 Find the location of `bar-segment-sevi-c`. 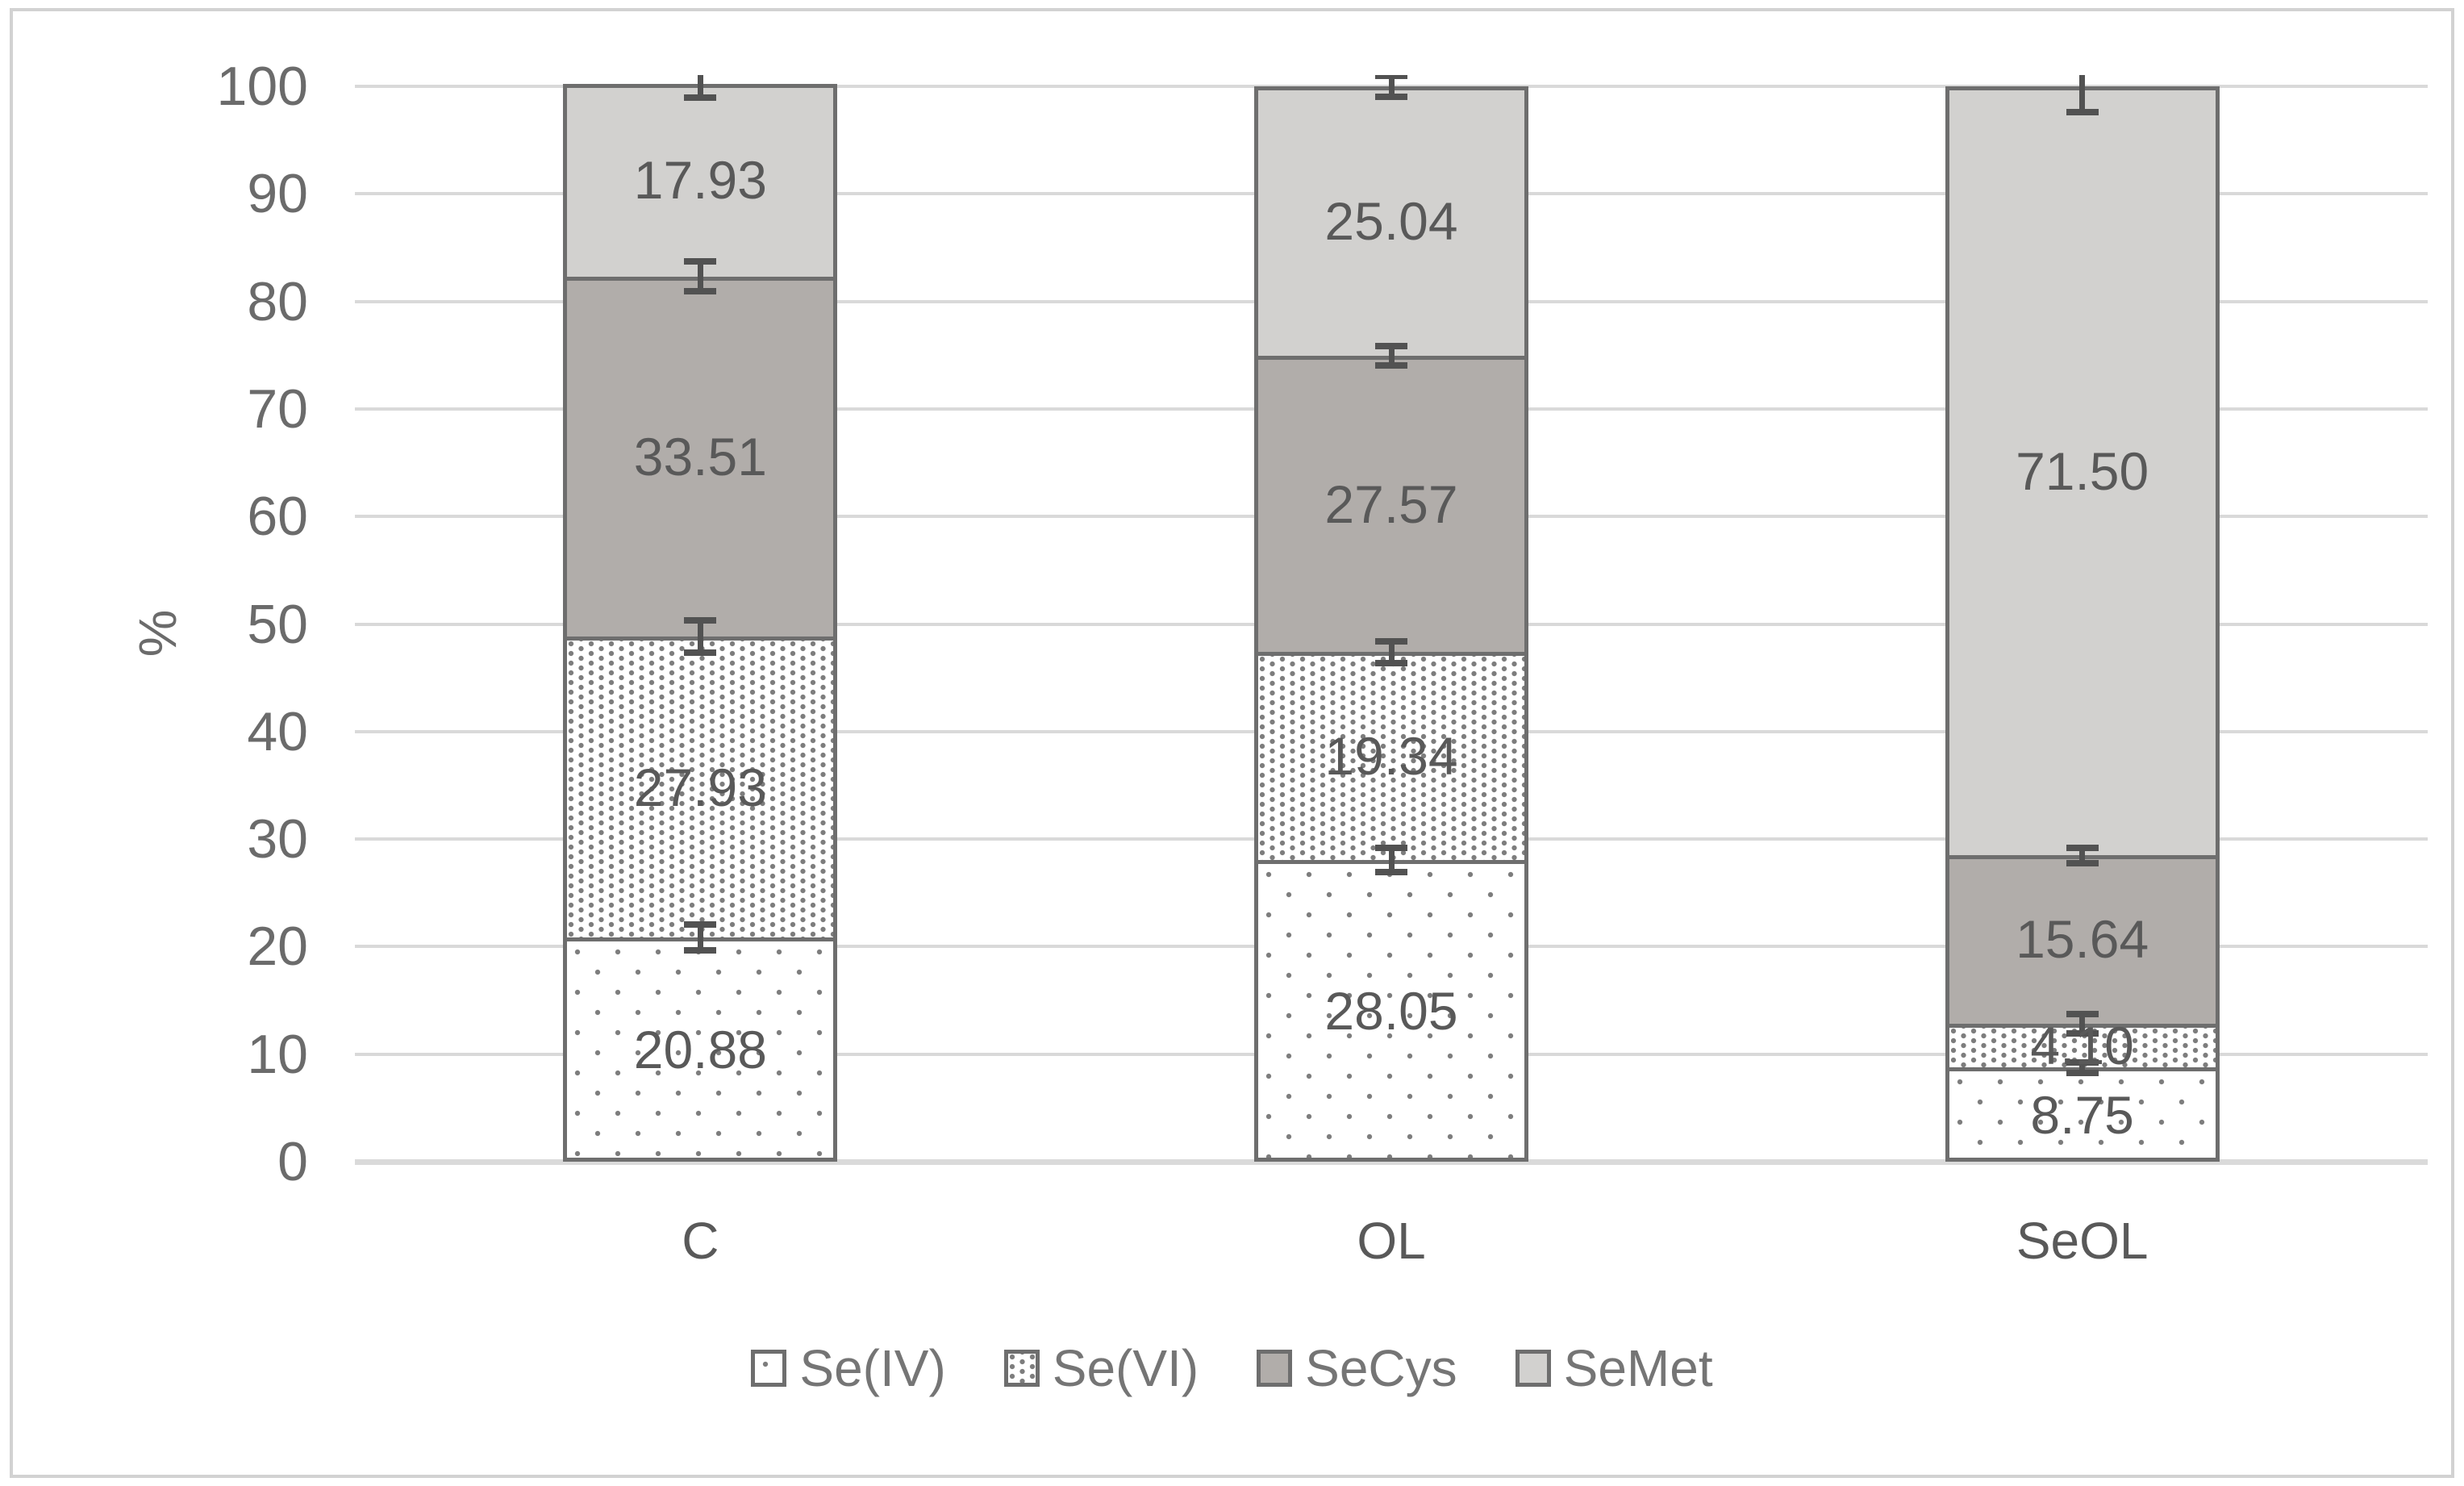

bar-segment-sevi-c is located at coordinates (700, 789).